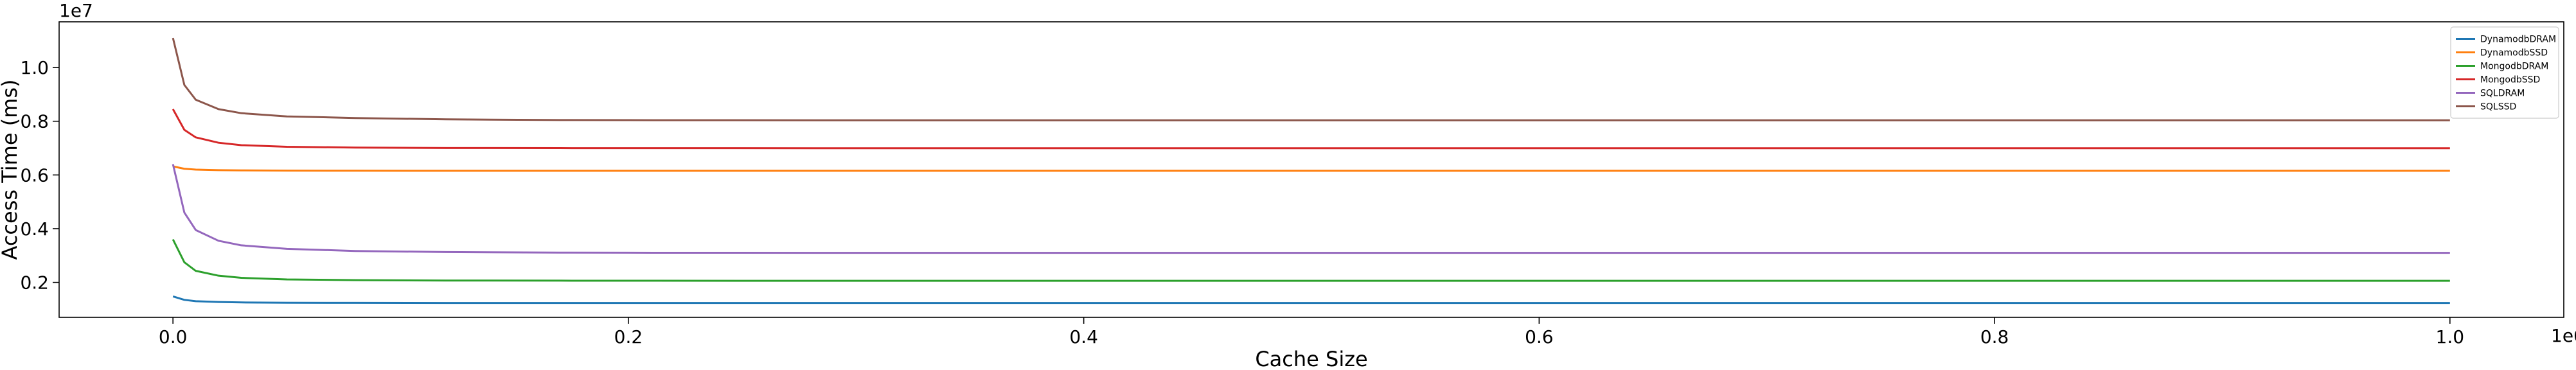  Describe the element at coordinates (2451, 337) in the screenshot. I see `x-tick-label: 1.0` at that location.